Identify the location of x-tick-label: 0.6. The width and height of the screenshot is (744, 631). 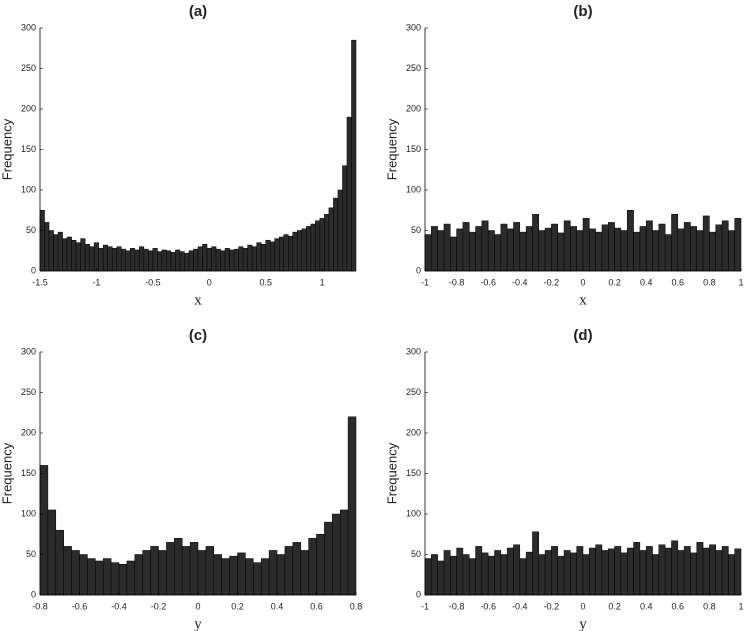
(316, 606).